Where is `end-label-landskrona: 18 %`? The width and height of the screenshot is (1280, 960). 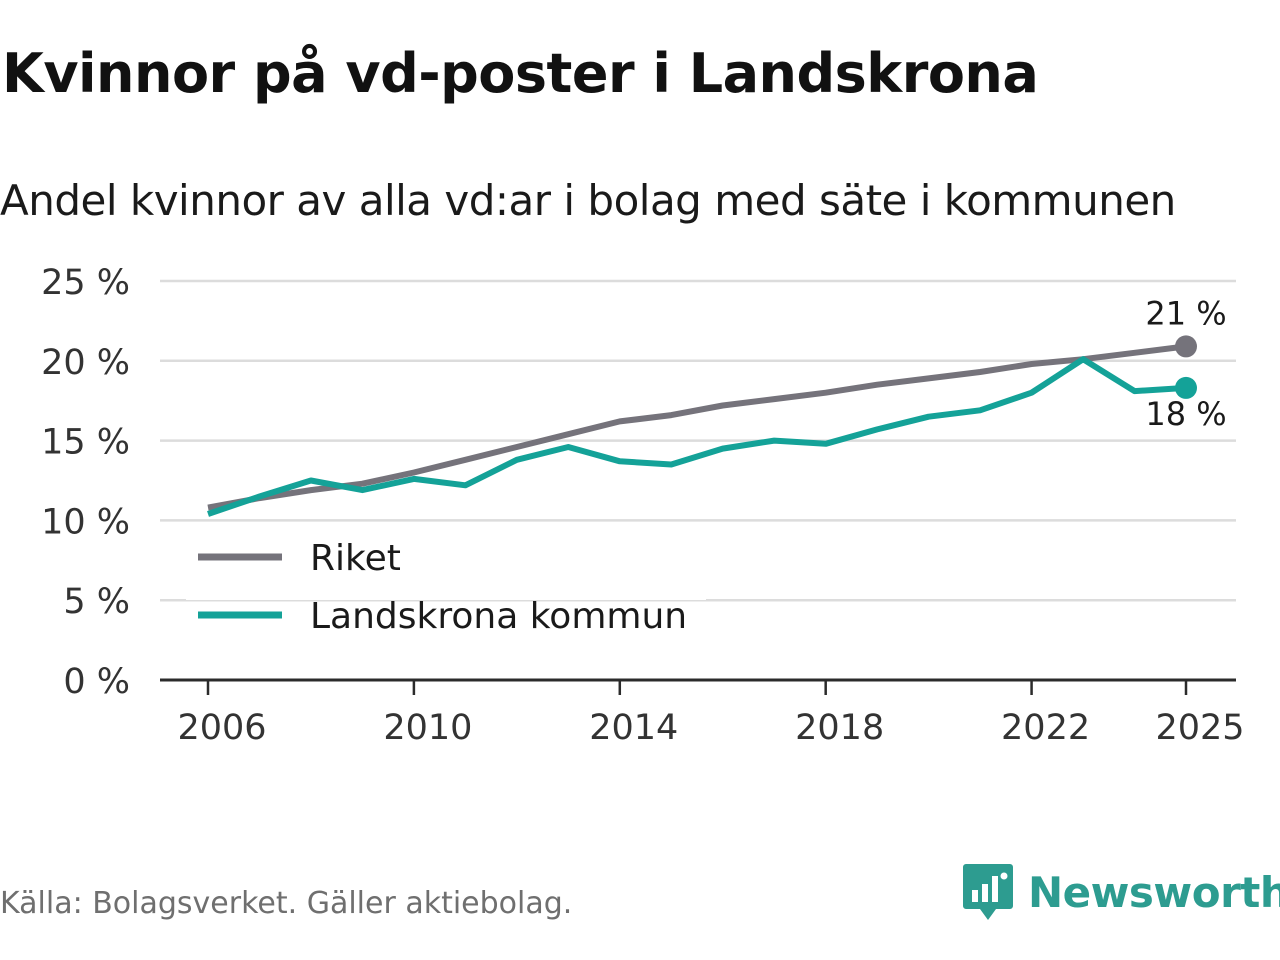
end-label-landskrona: 18 % is located at coordinates (1185, 414).